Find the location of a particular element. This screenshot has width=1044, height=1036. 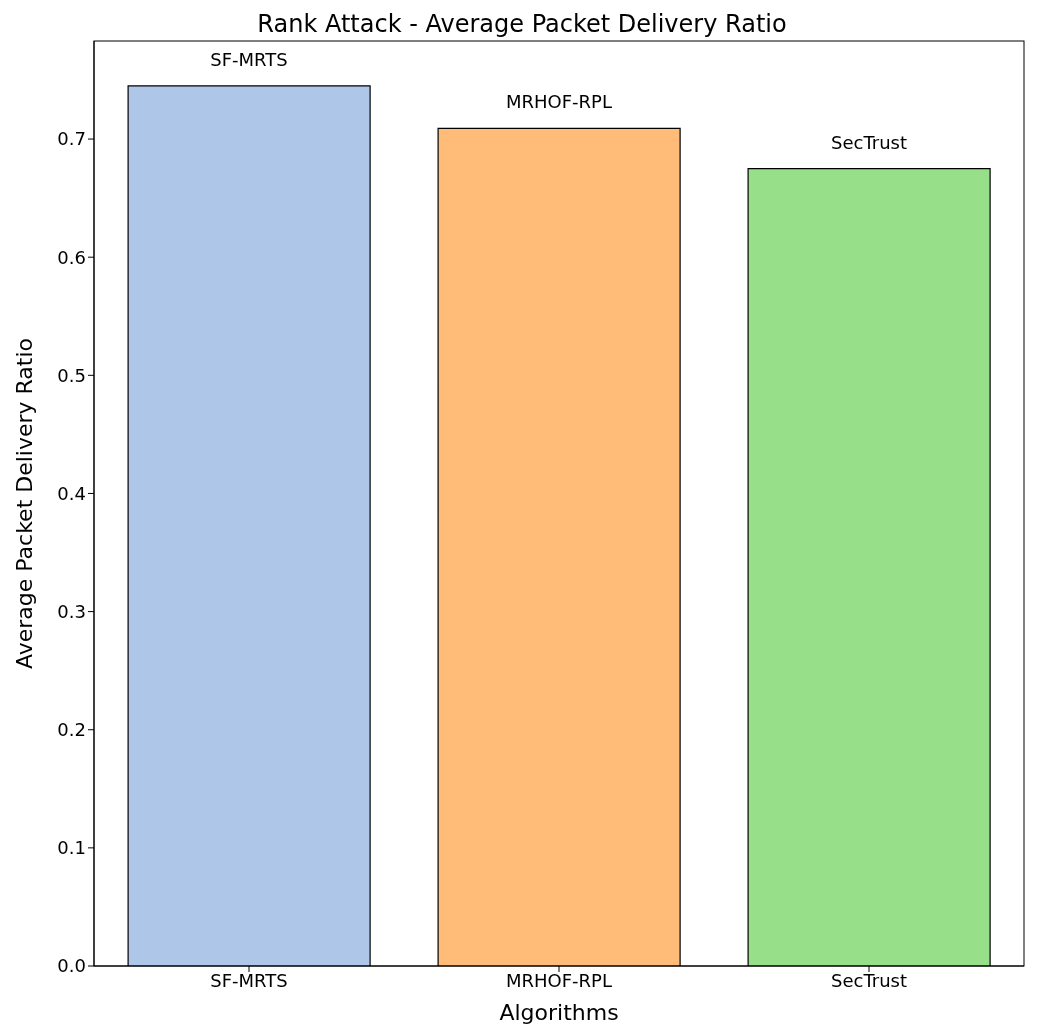

y-tick-label: 0.6 is located at coordinates (71, 257).